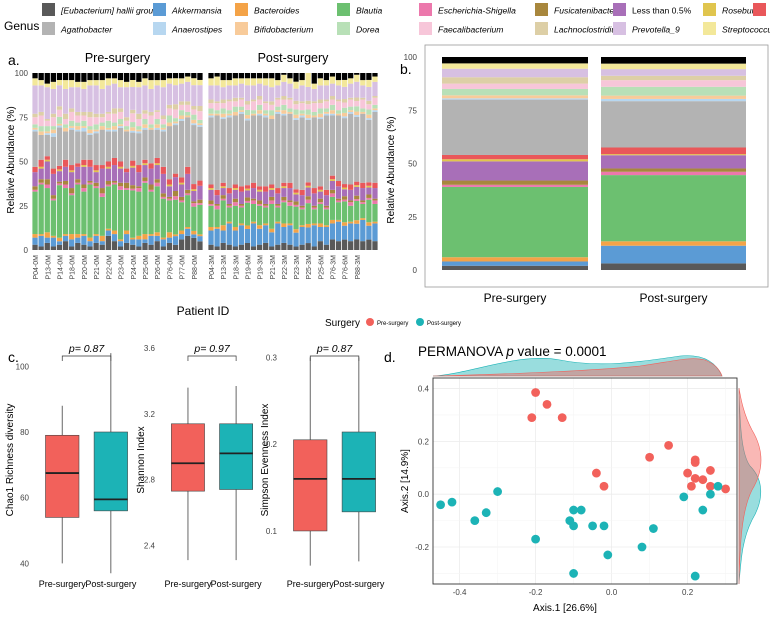 This screenshot has width=770, height=620. I want to click on panel-a-xtick: P24-0M, so click(134, 267).